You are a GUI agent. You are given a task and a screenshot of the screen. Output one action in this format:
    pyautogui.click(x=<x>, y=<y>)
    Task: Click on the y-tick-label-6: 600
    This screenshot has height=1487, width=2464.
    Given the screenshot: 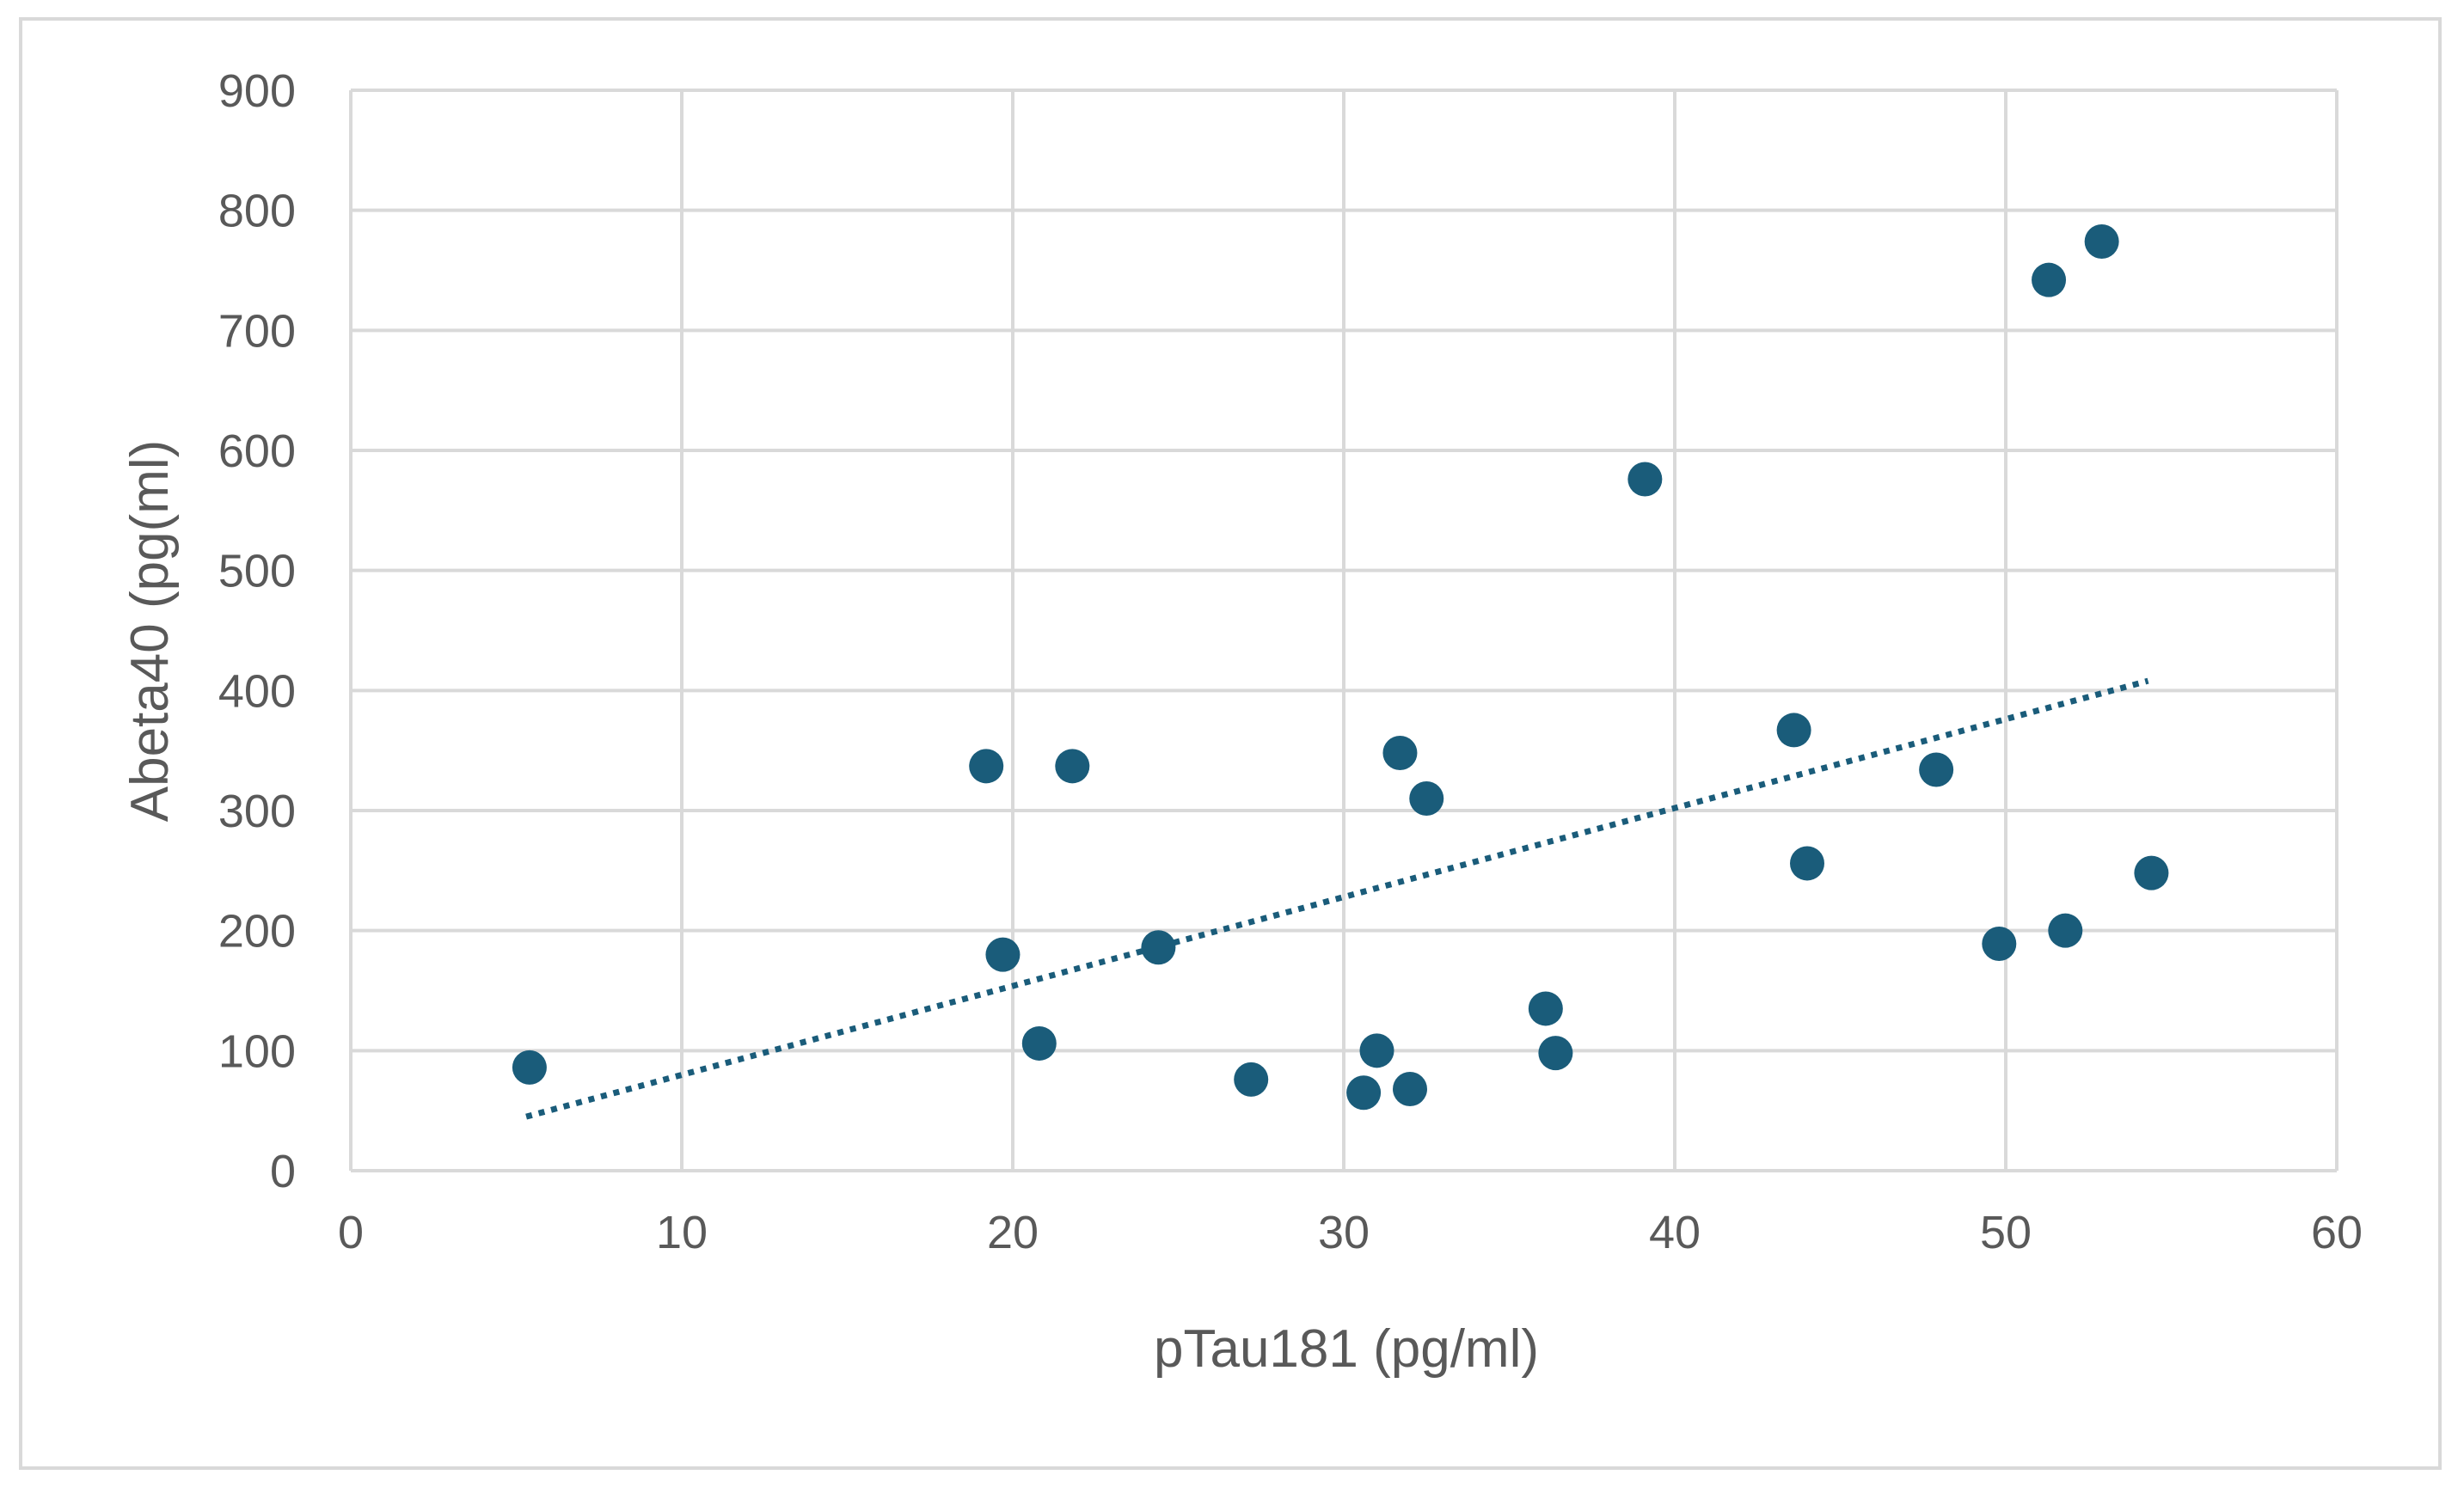 What is the action you would take?
    pyautogui.click(x=257, y=451)
    